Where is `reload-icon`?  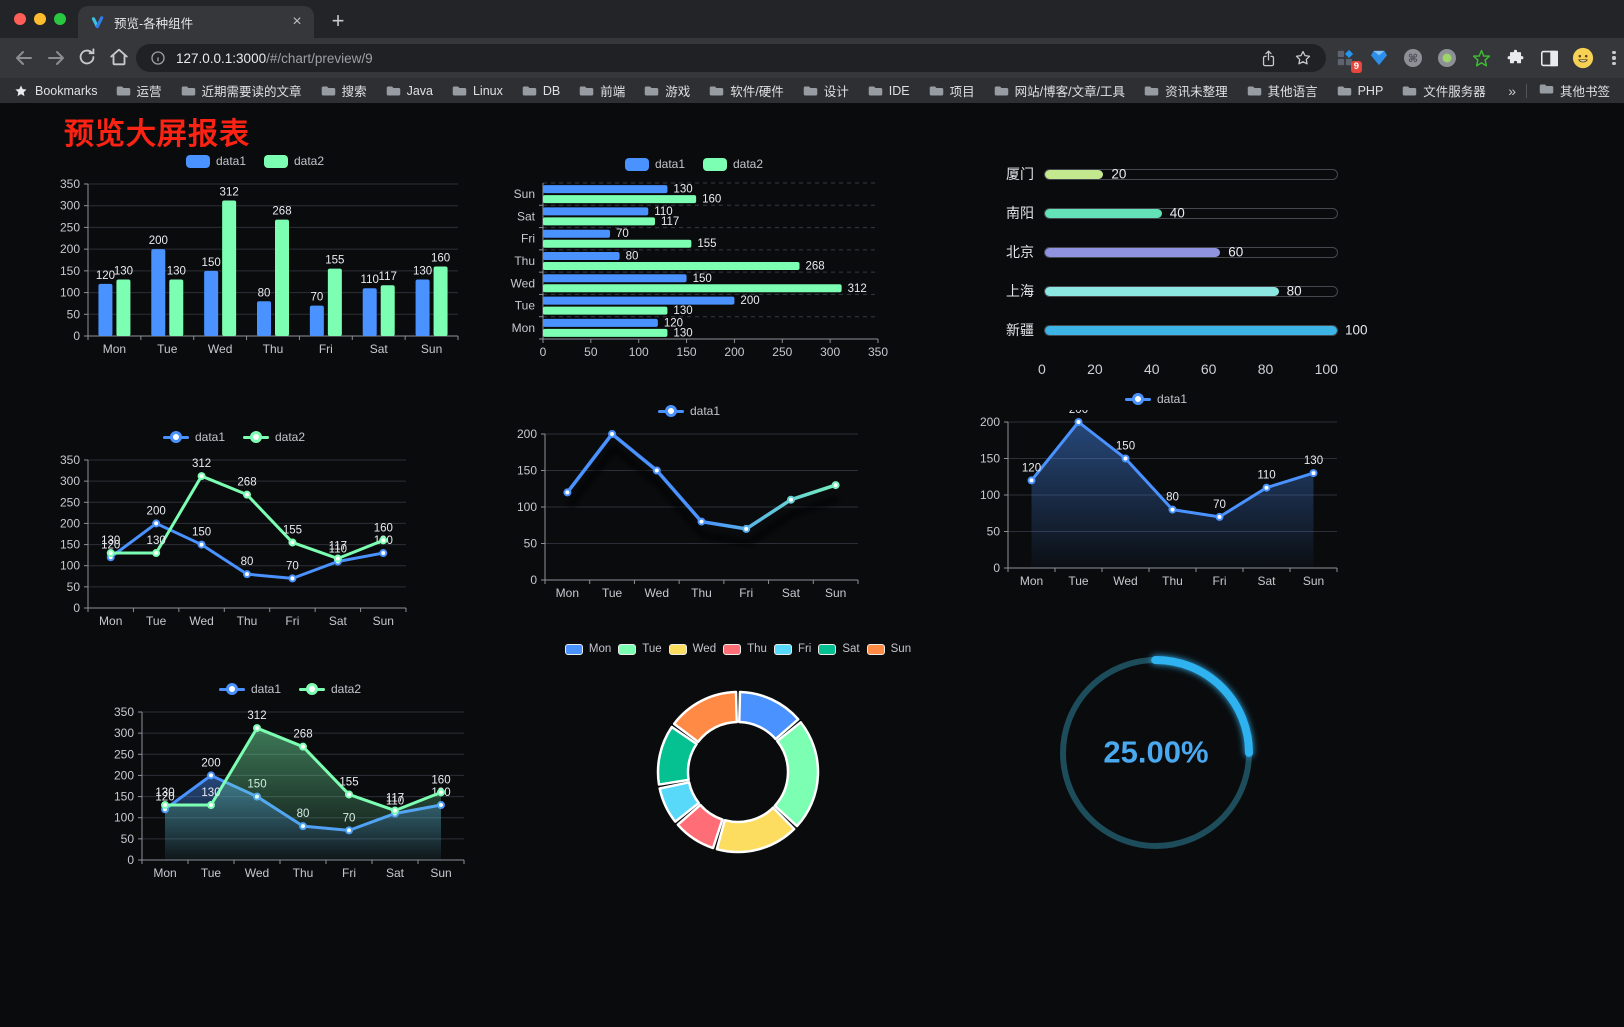
reload-icon is located at coordinates (88, 58).